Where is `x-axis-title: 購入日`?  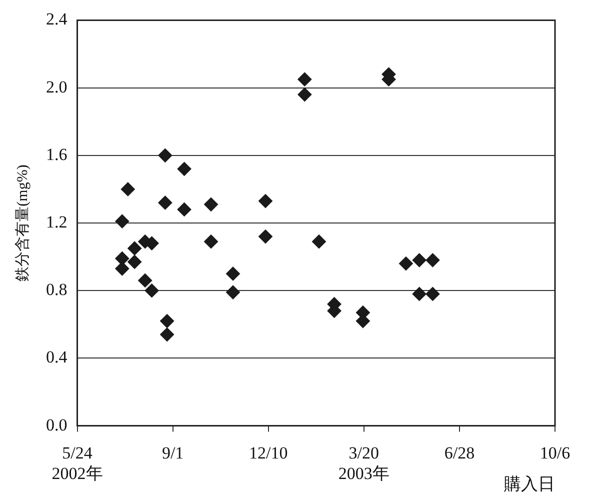 x-axis-title: 購入日 is located at coordinates (529, 484).